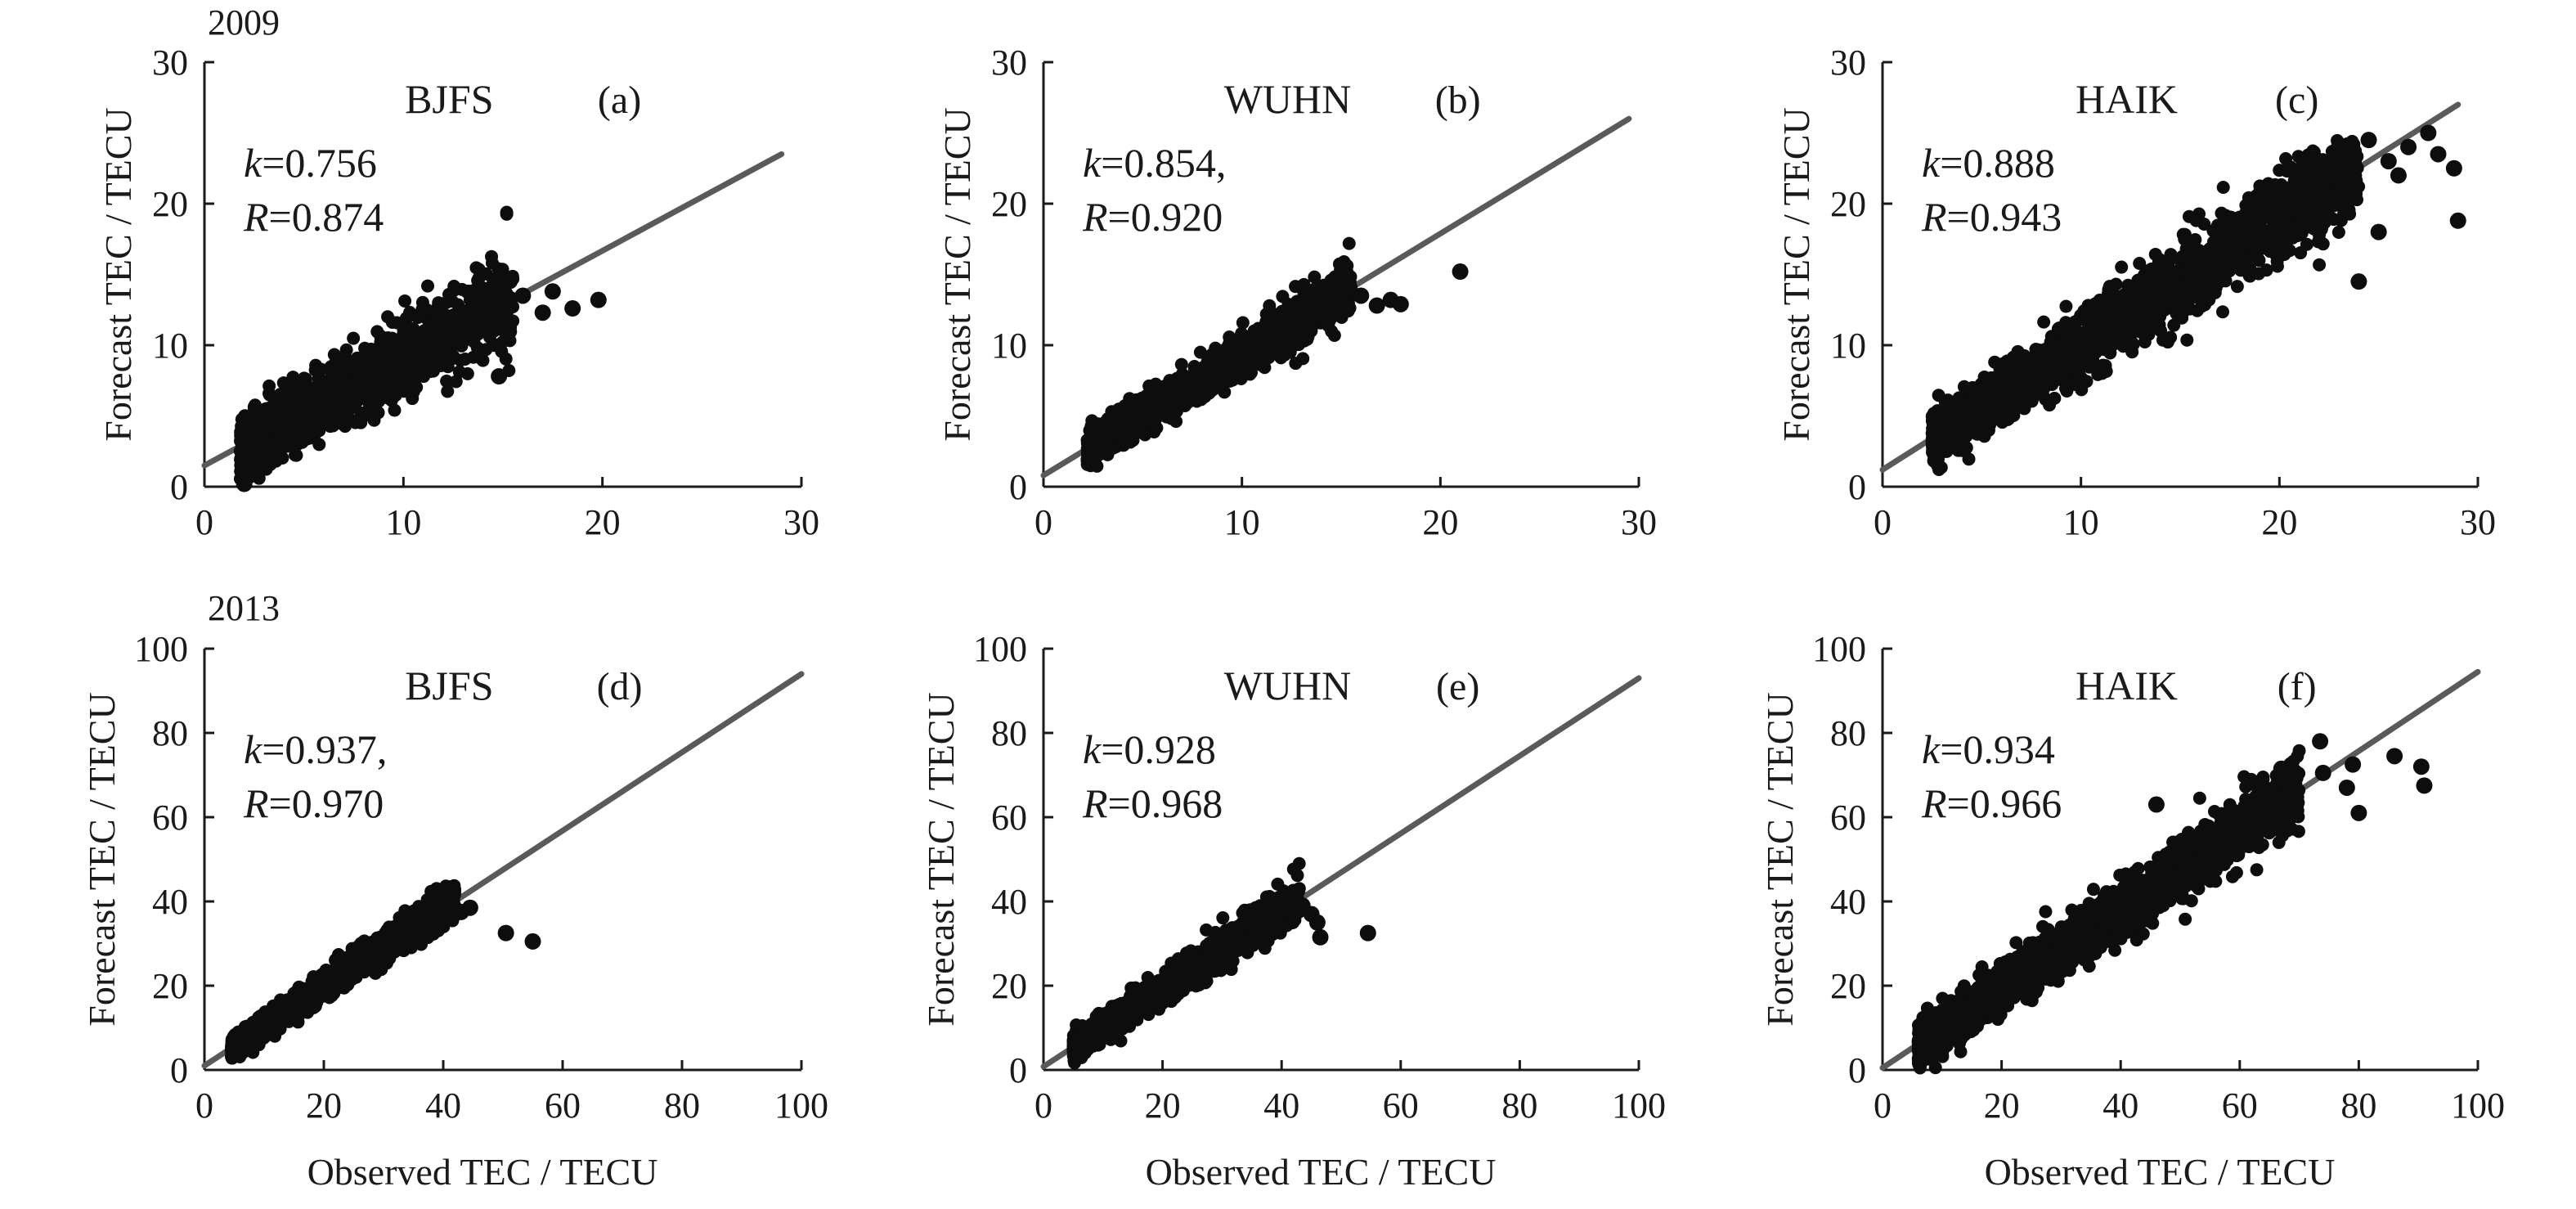 Image resolution: width=2576 pixels, height=1209 pixels. I want to click on station-label: WUHN, so click(1288, 99).